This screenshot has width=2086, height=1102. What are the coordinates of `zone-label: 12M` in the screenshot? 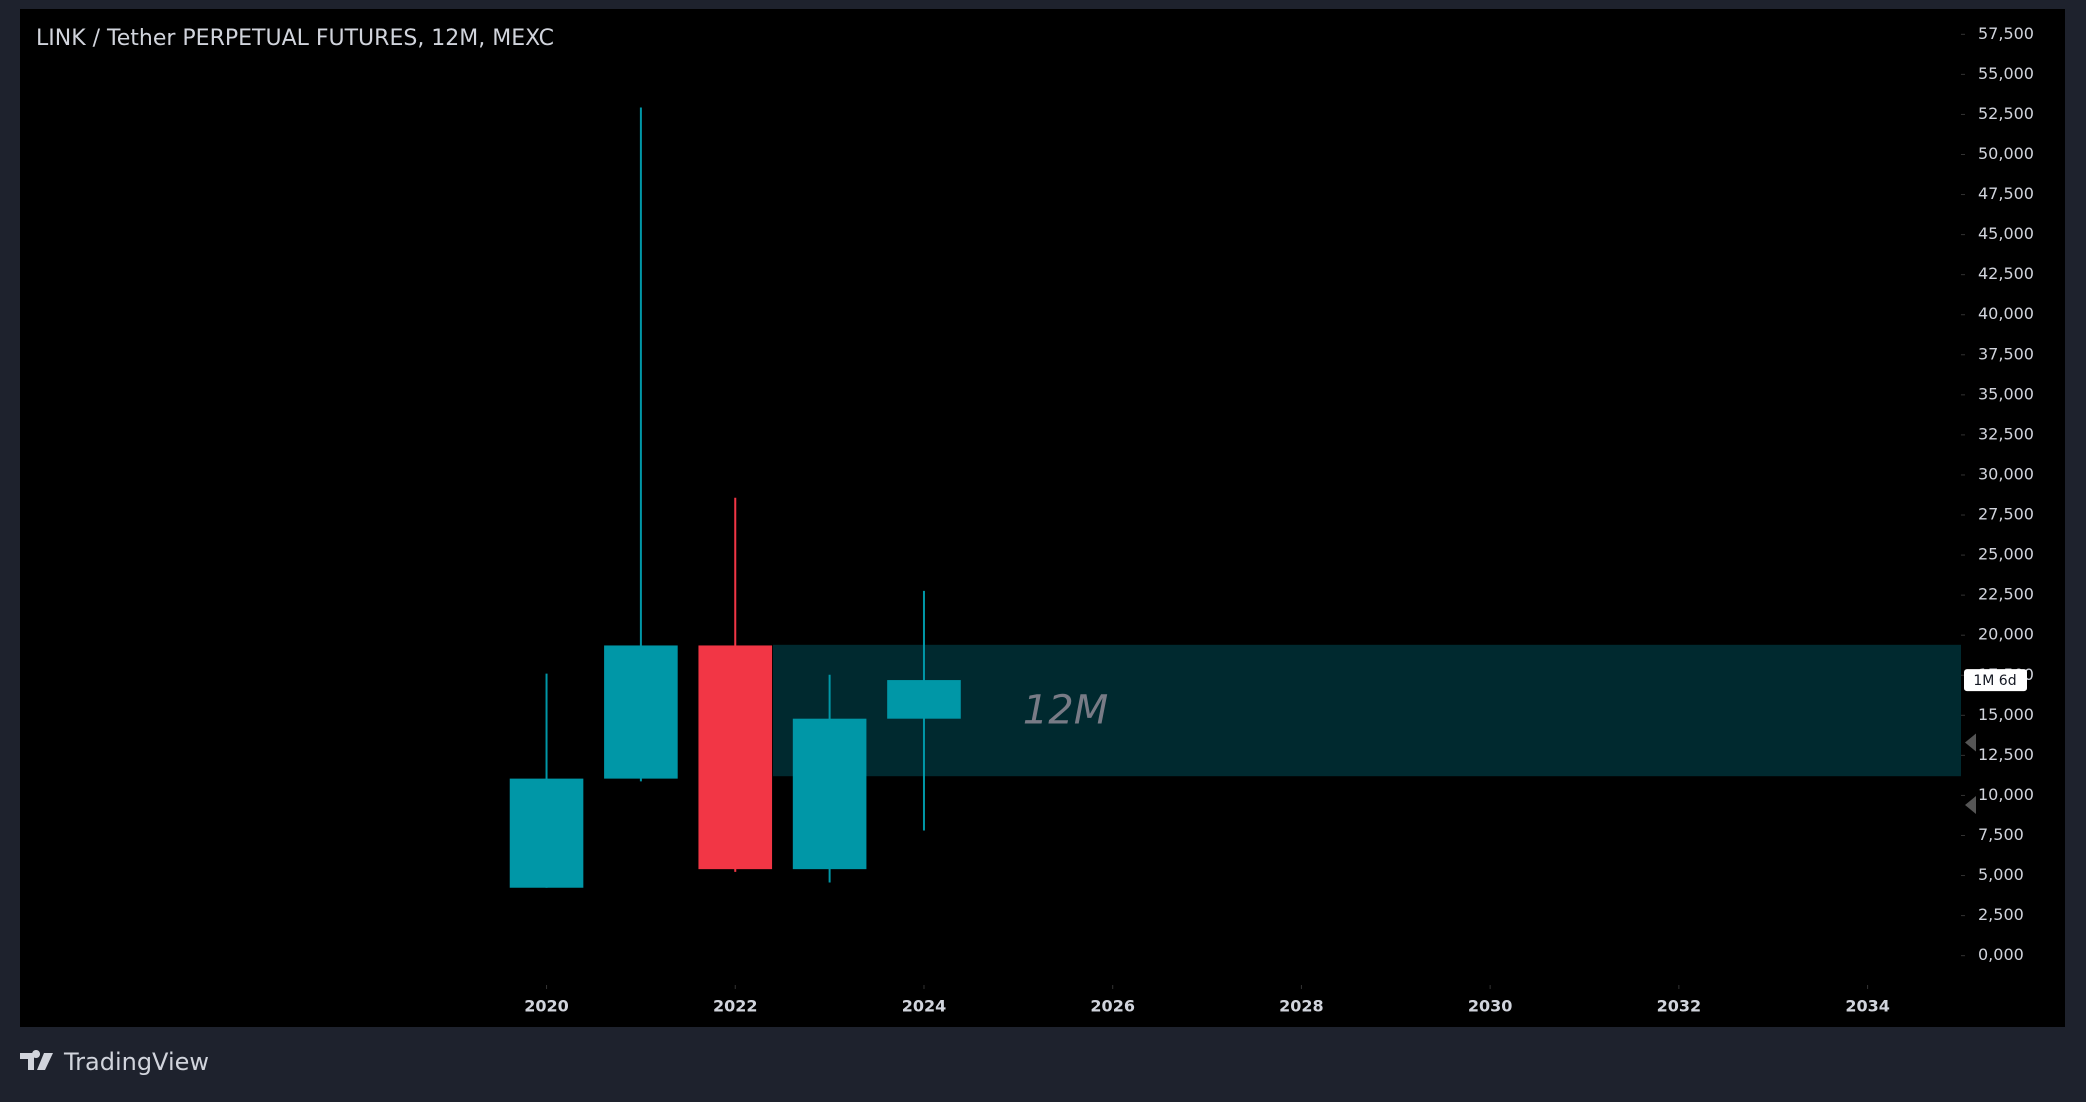 It's located at (1065, 711).